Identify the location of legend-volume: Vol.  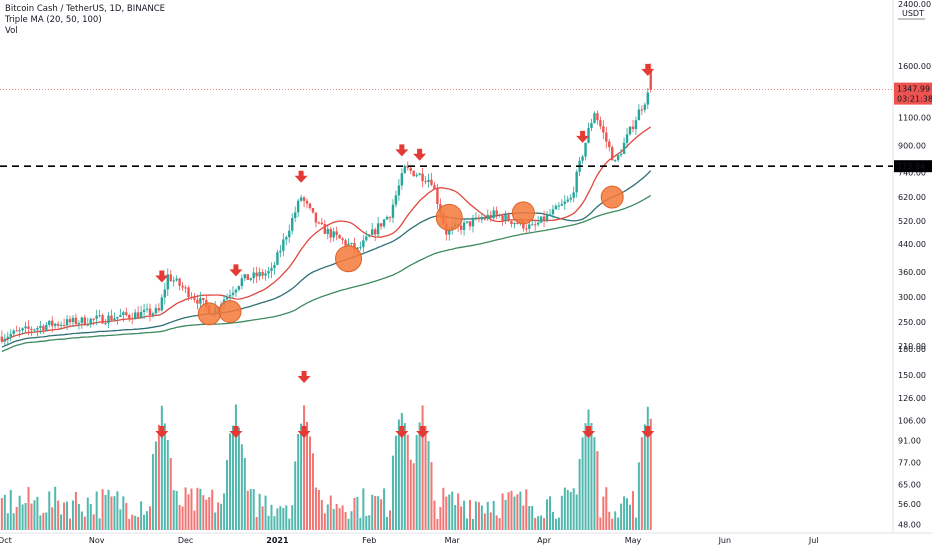
(11, 31).